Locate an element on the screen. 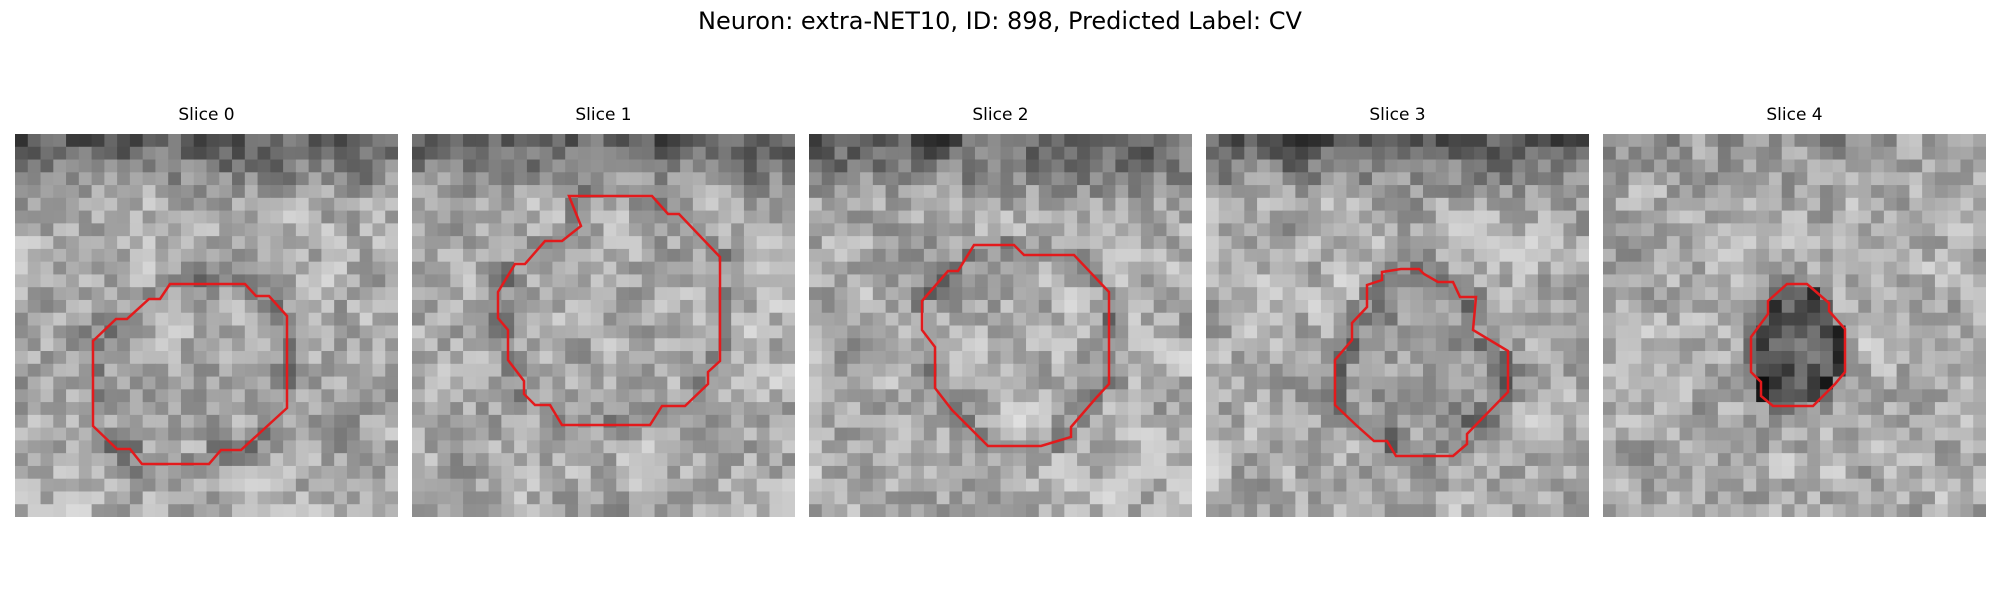  contour-outline is located at coordinates (1015, 345).